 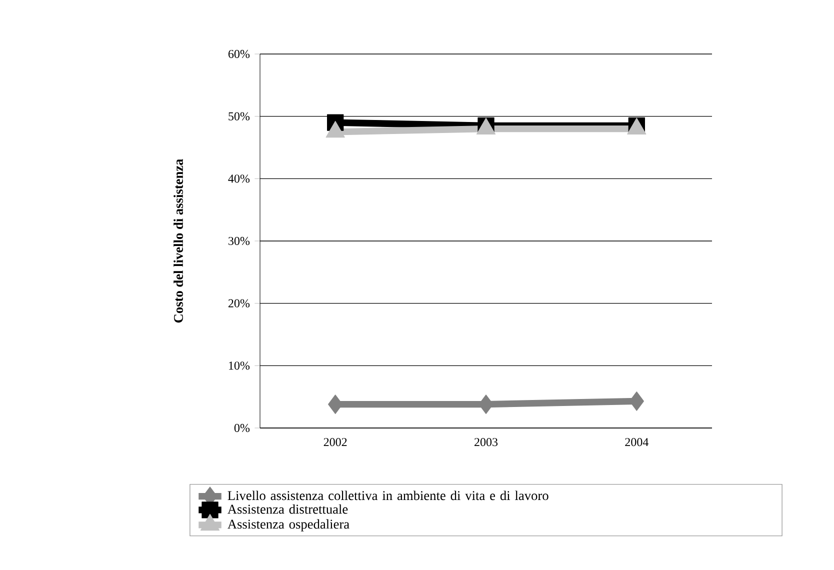 I want to click on y-tick-label: 60%, so click(x=239, y=54).